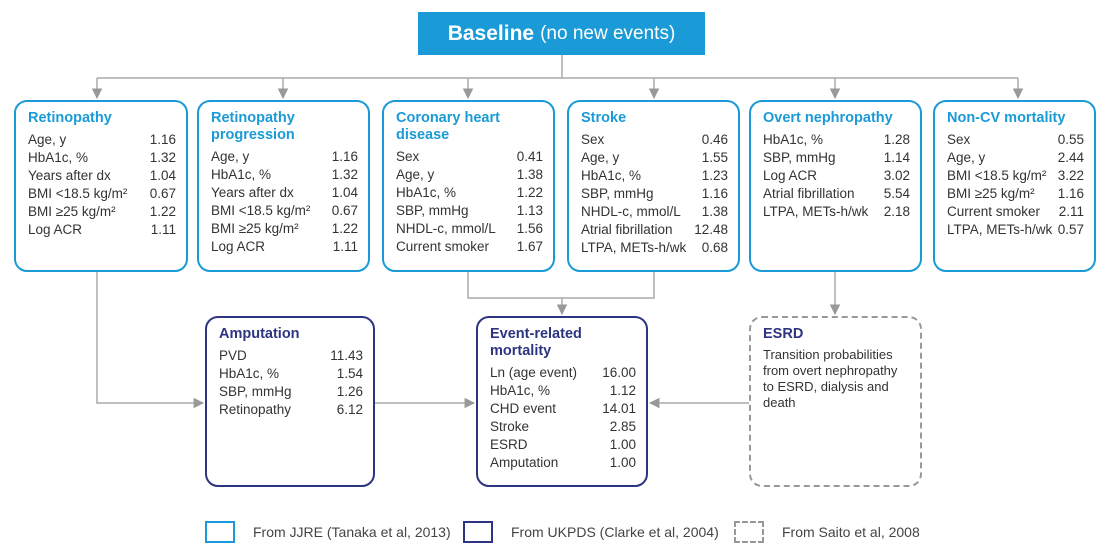 This screenshot has height=545, width=1097. What do you see at coordinates (102, 230) in the screenshot?
I see `table-row: Log ACR 1.11` at bounding box center [102, 230].